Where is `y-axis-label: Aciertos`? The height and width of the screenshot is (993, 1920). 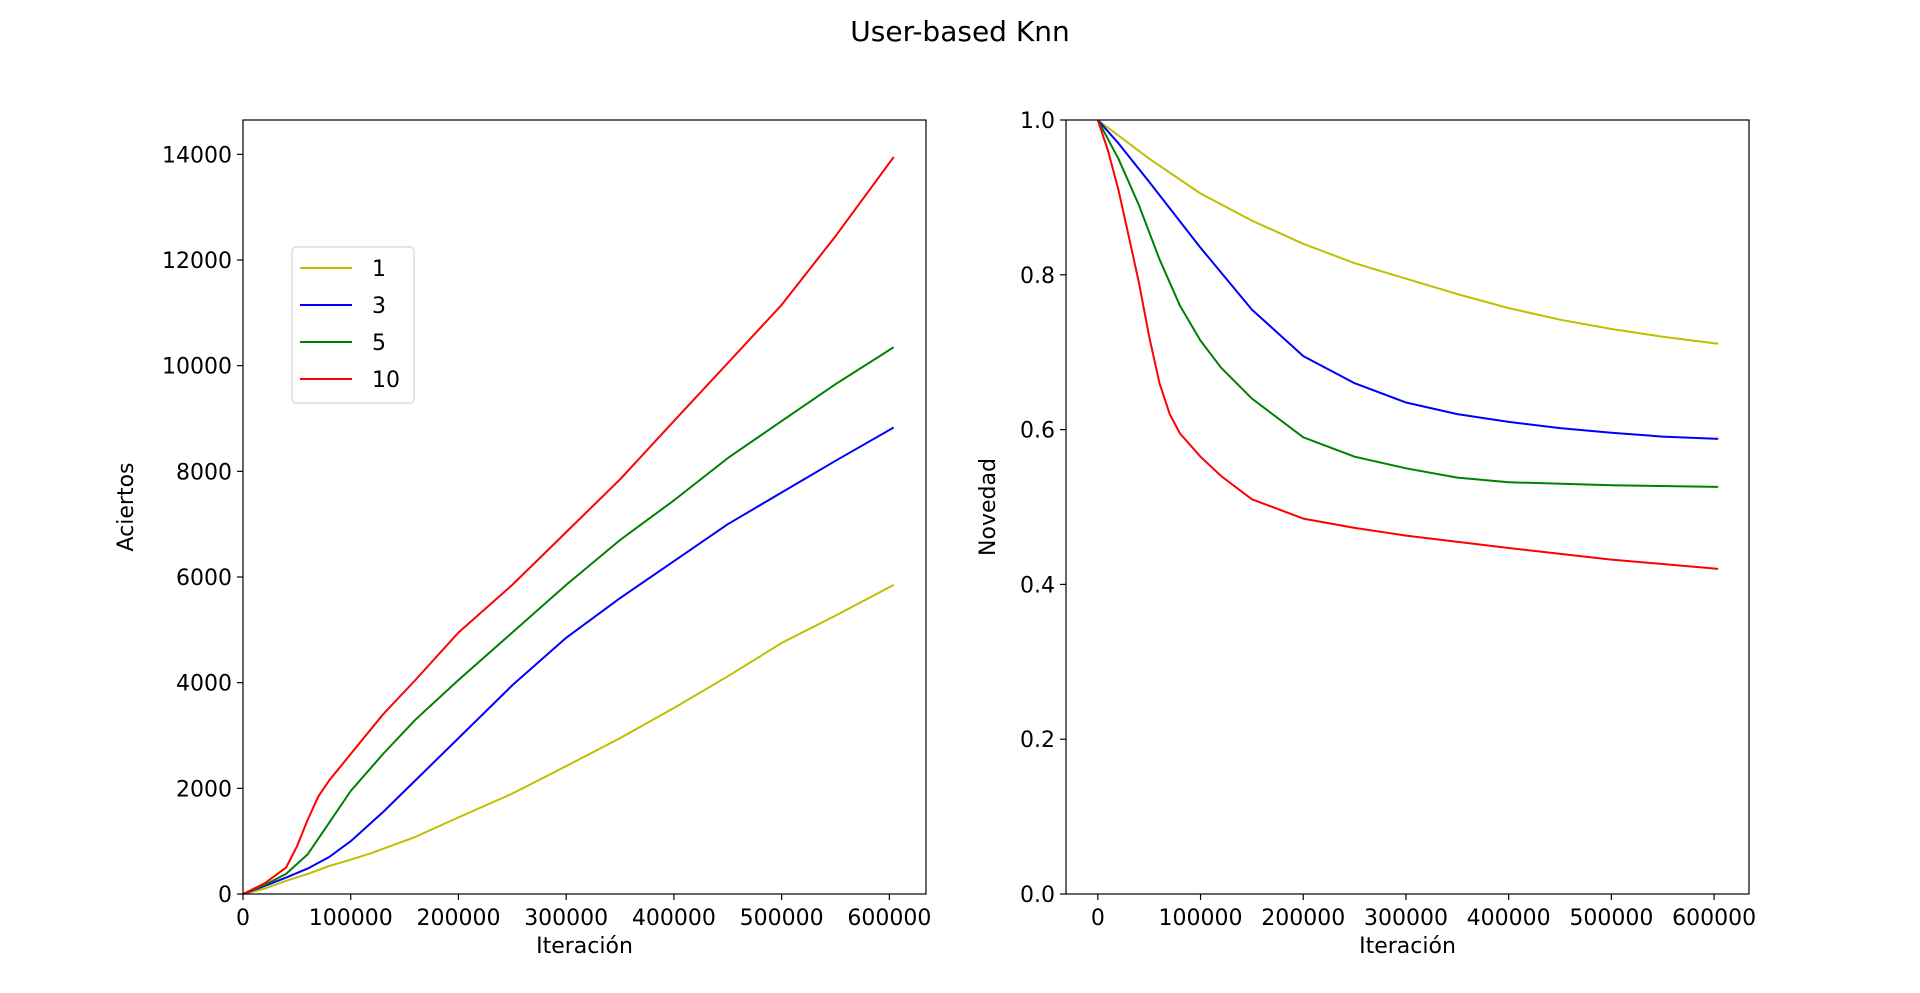
y-axis-label: Aciertos is located at coordinates (126, 507).